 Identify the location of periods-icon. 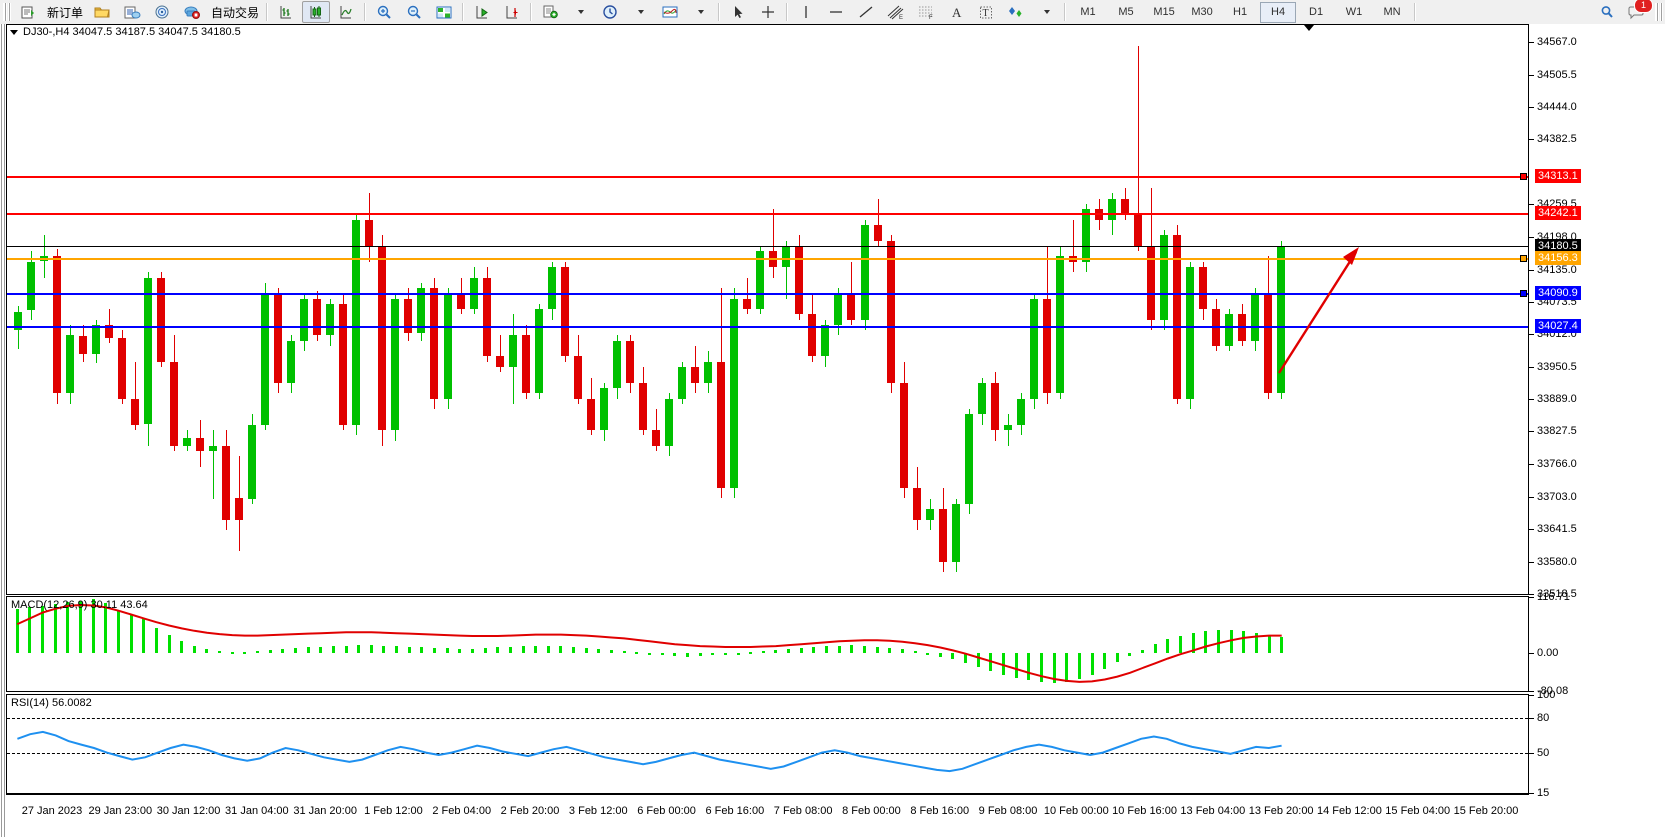
(610, 12).